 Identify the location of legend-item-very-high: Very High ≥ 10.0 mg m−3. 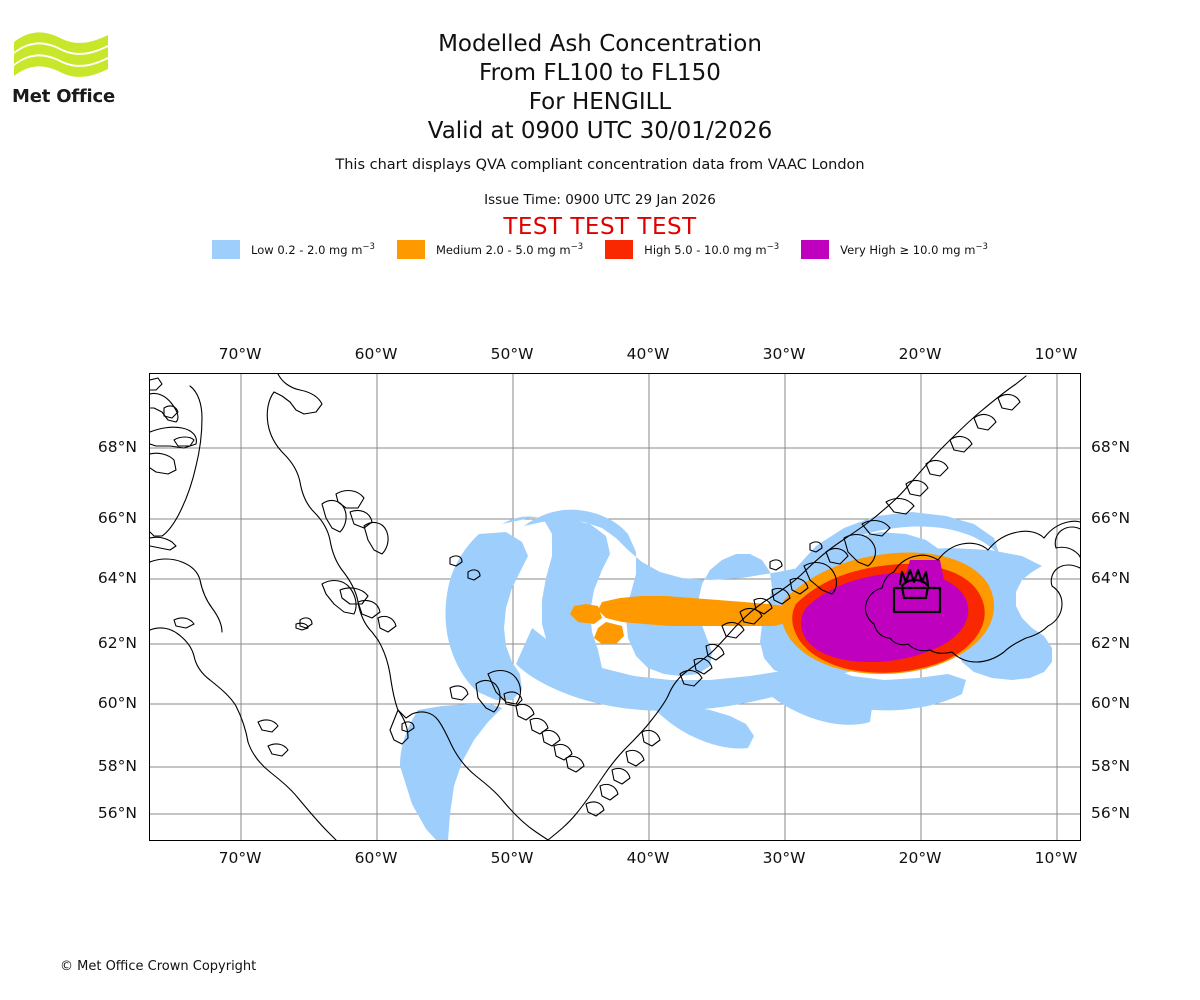
(894, 249).